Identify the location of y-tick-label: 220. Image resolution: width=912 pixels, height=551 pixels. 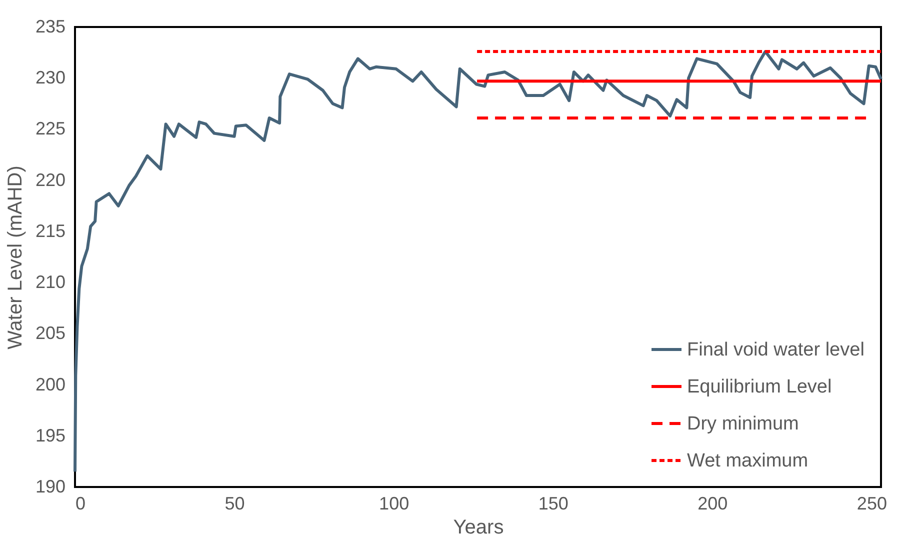
(50, 180).